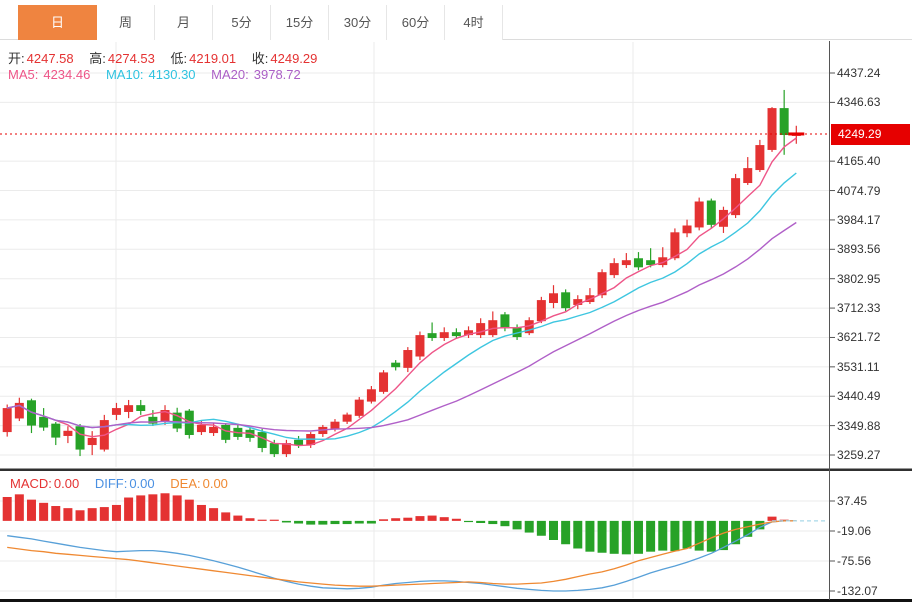 This screenshot has height=603, width=912. Describe the element at coordinates (124, 74) in the screenshot. I see `ma10-label: MA10:` at that location.